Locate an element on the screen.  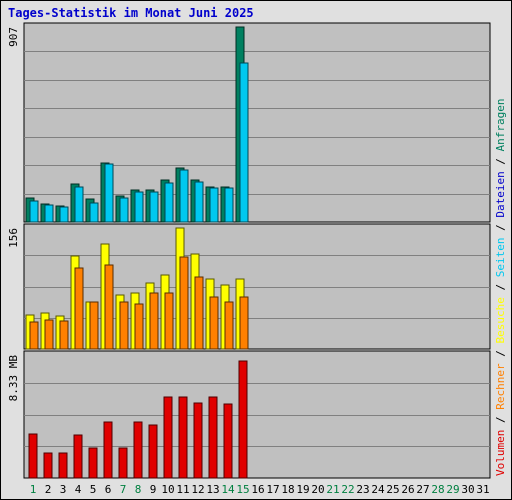
x-tick-label-day-20: 20 is located at coordinates (317, 489).